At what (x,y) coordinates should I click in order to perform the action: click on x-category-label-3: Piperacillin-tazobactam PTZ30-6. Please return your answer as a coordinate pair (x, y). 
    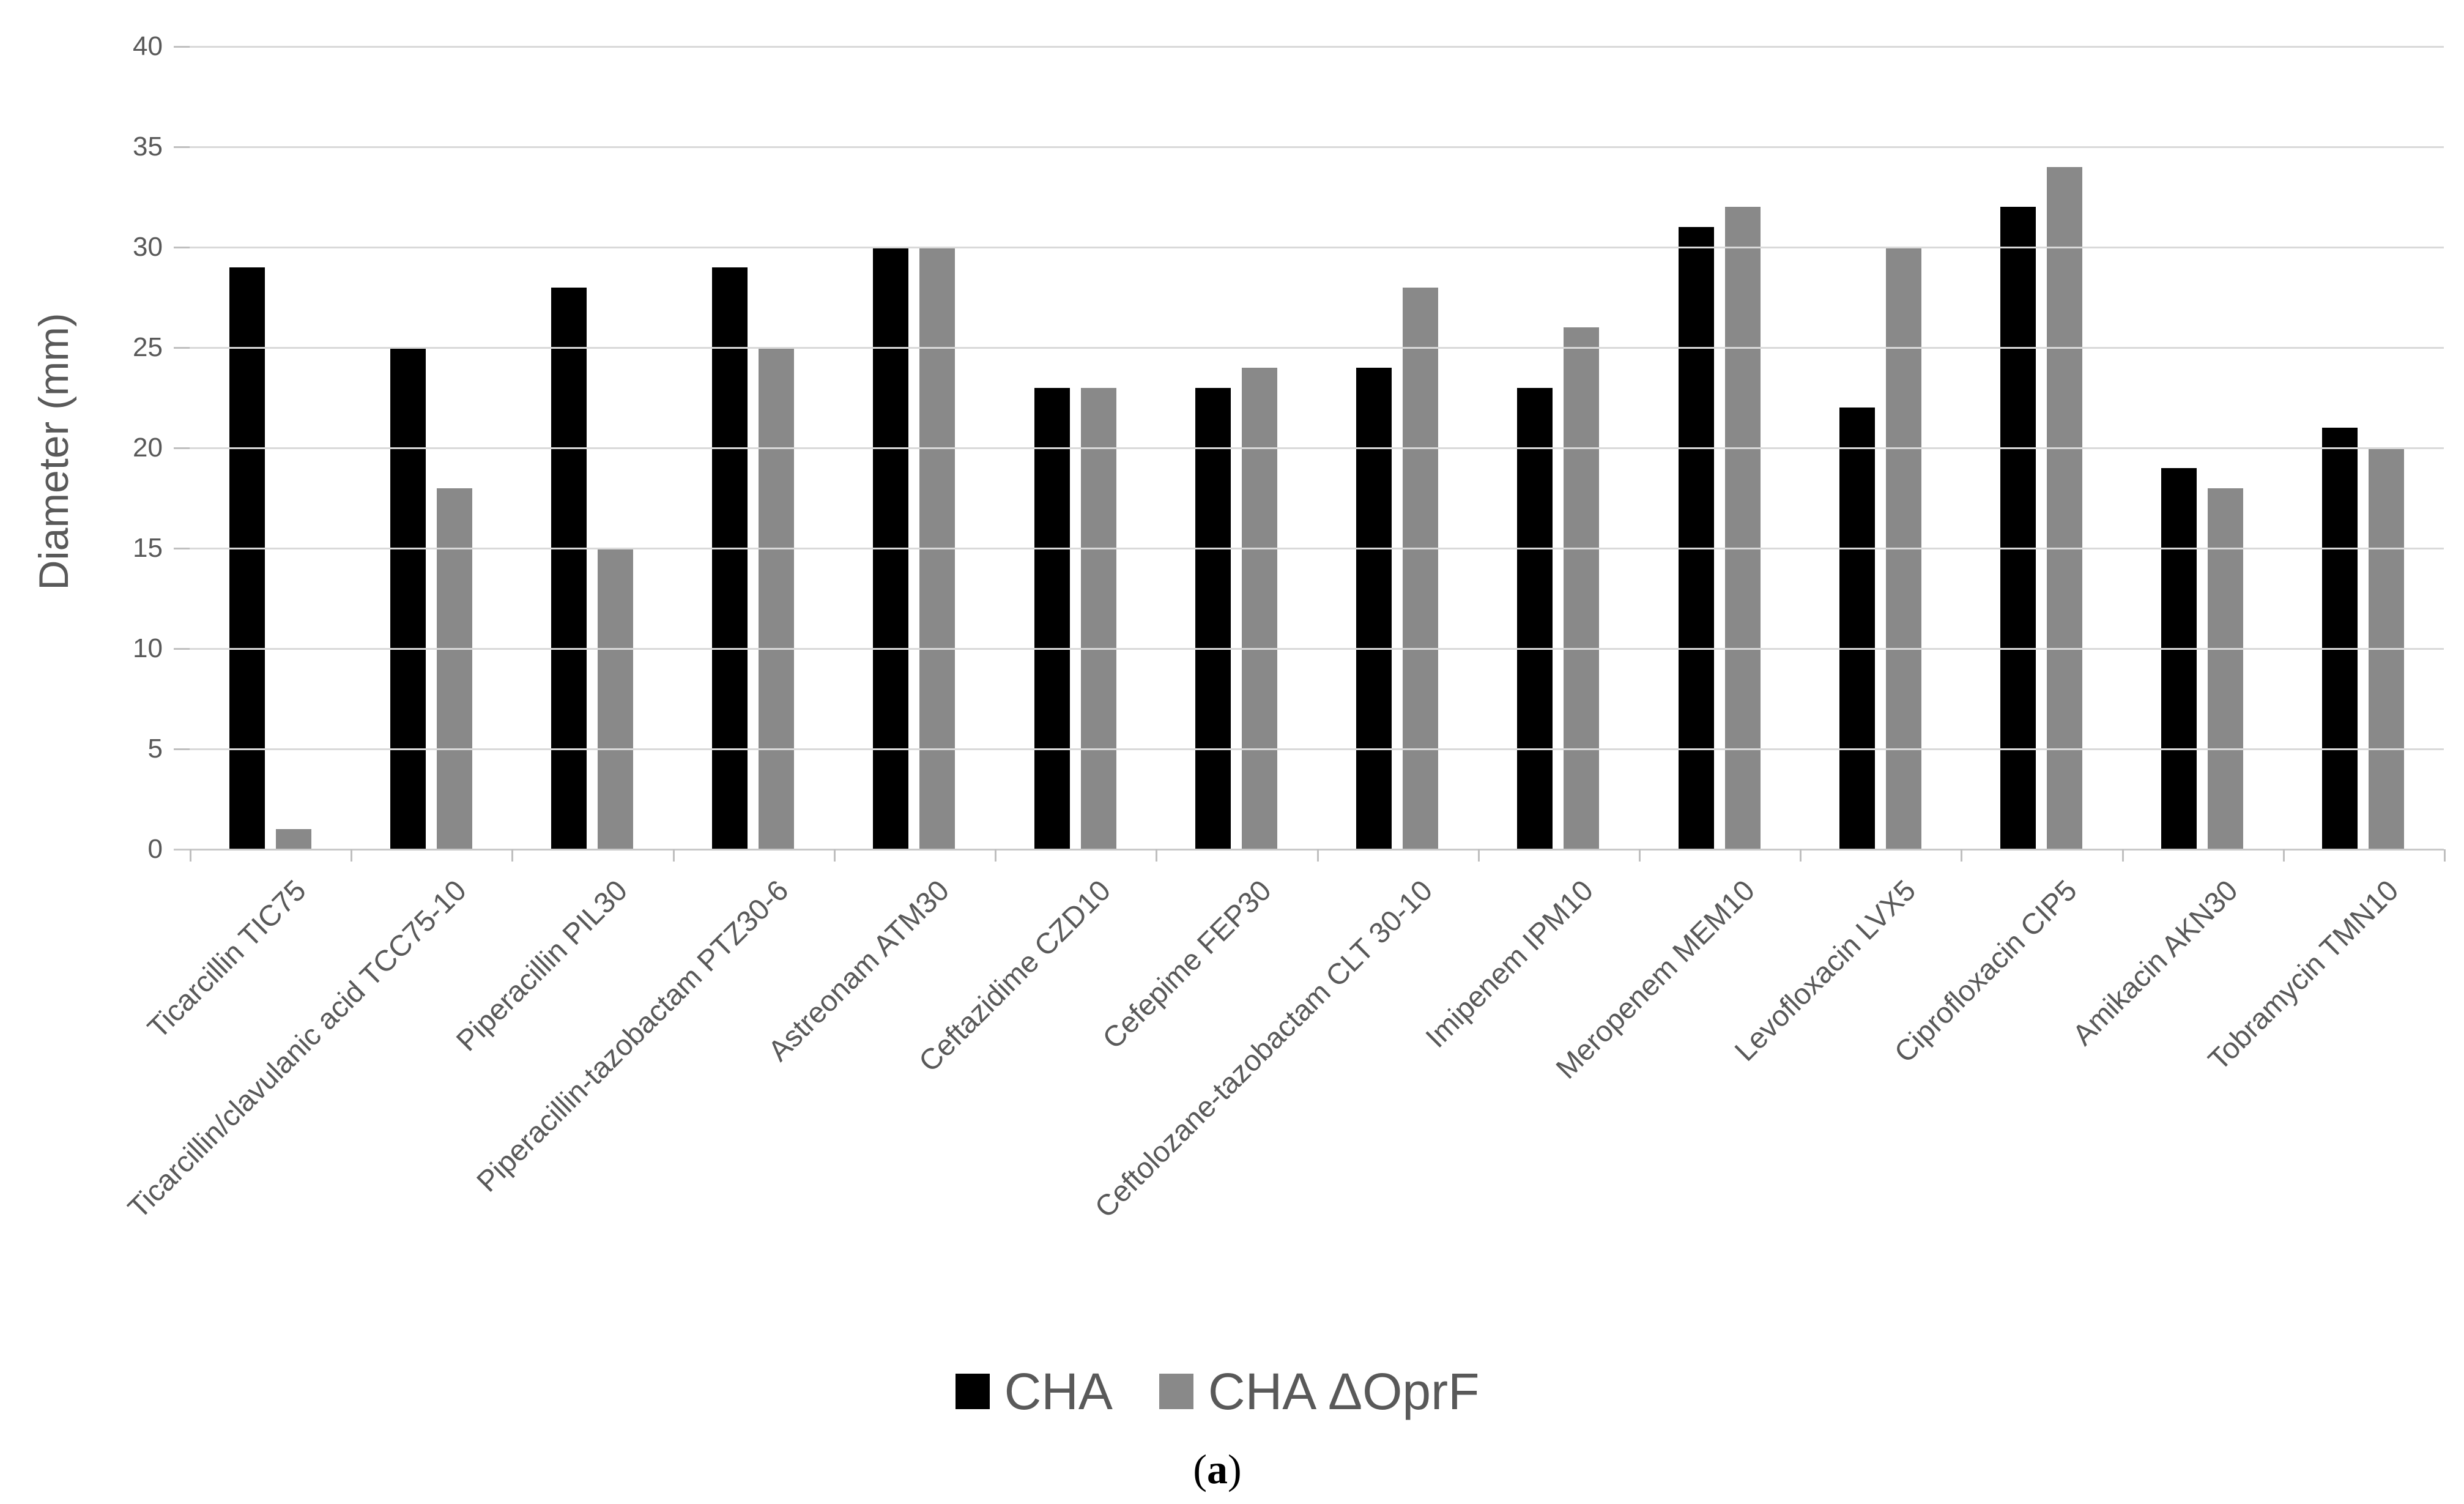
    Looking at the image, I should click on (632, 1036).